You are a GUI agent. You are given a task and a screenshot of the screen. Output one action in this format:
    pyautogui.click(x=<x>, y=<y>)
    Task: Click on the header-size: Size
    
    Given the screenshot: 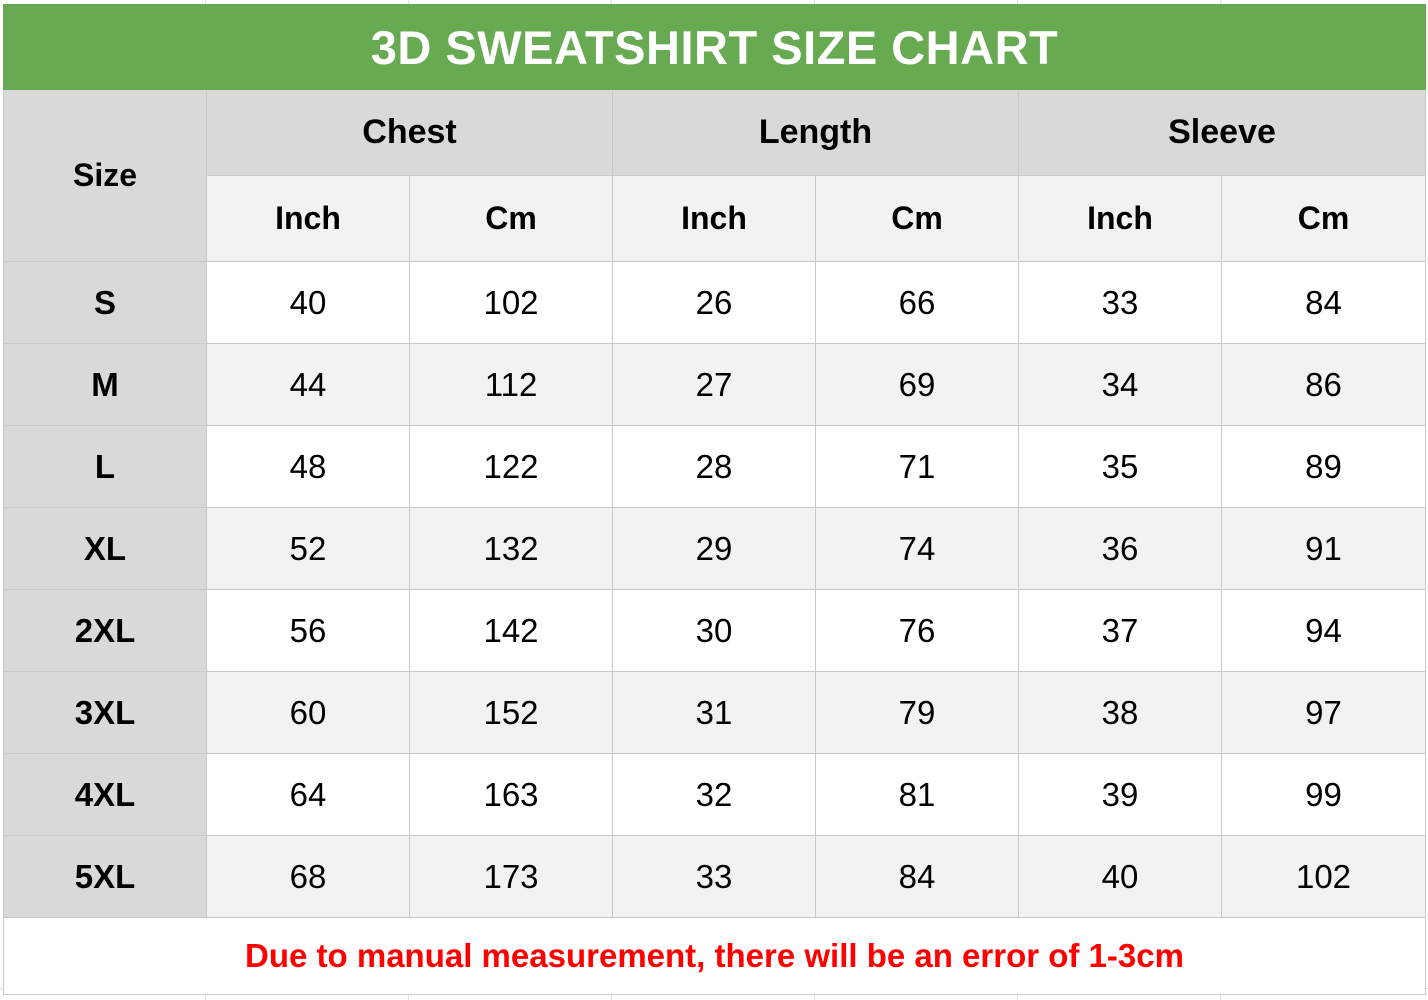 What is the action you would take?
    pyautogui.click(x=105, y=175)
    